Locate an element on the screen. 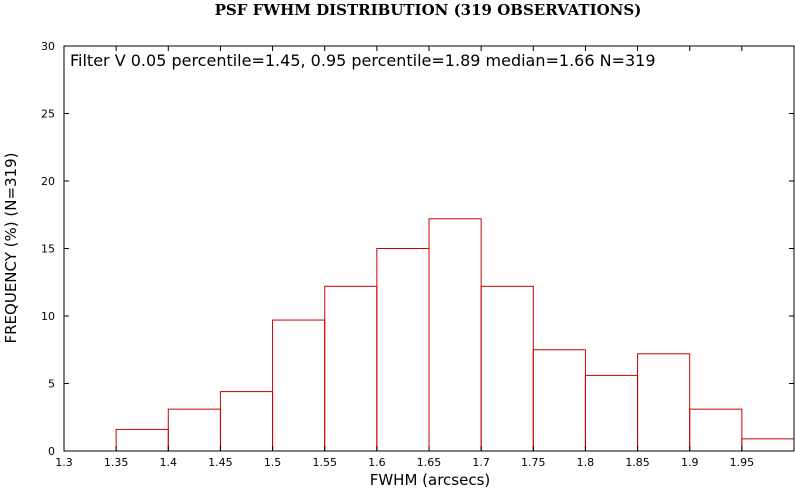  x-axis-label: FWHM (arcsecs) is located at coordinates (430, 480).